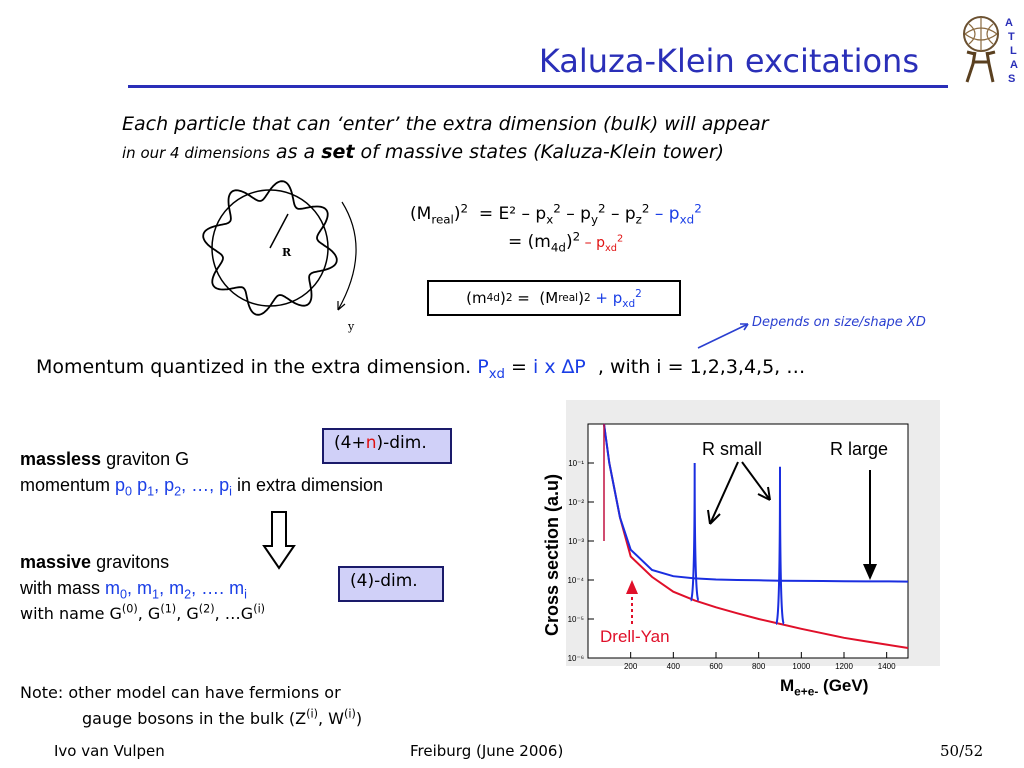  Describe the element at coordinates (576, 619) in the screenshot. I see `y-tick-label: 10⁻⁵` at that location.